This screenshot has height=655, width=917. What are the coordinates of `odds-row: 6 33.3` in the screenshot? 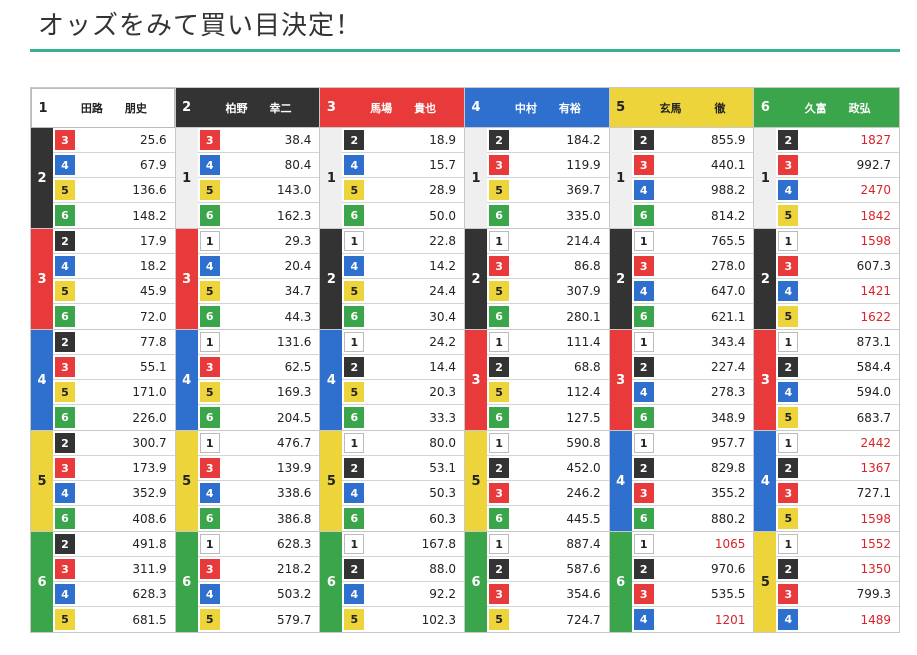 It's located at (403, 417).